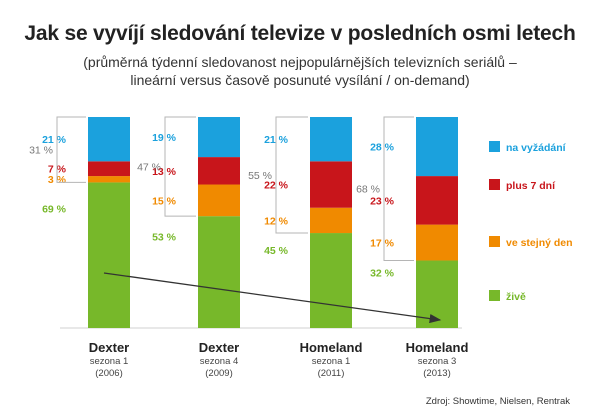  What do you see at coordinates (164, 201) in the screenshot?
I see `segment-value-label: 15 %` at bounding box center [164, 201].